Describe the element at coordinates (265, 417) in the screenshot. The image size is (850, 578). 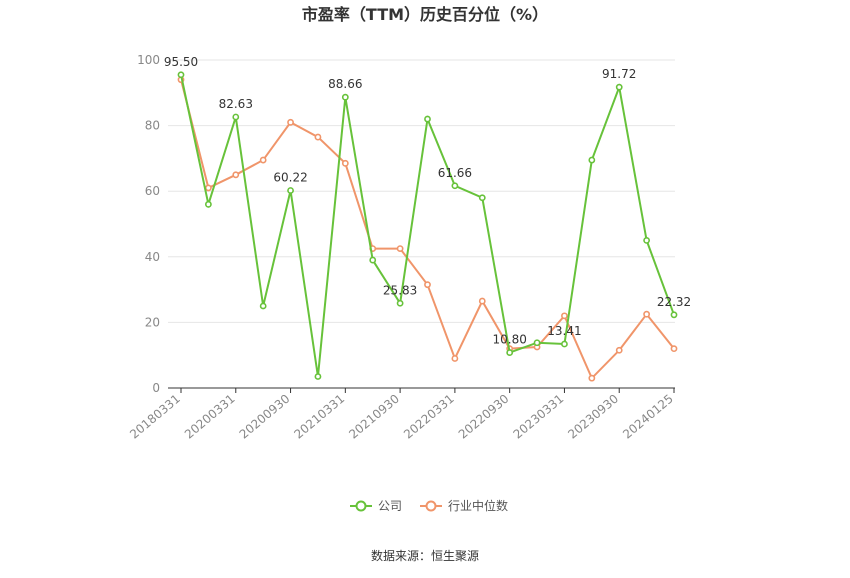
I see `x-tick-label: 20200930` at that location.